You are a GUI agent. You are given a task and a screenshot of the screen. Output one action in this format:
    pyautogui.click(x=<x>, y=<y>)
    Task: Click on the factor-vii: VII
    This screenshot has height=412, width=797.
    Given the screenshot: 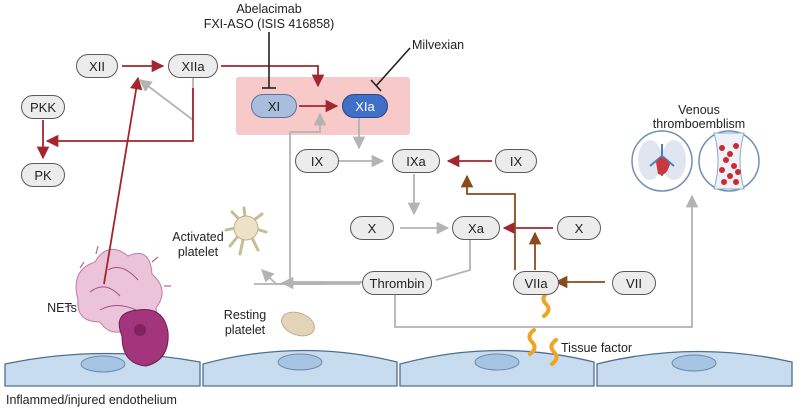 What is the action you would take?
    pyautogui.click(x=634, y=283)
    